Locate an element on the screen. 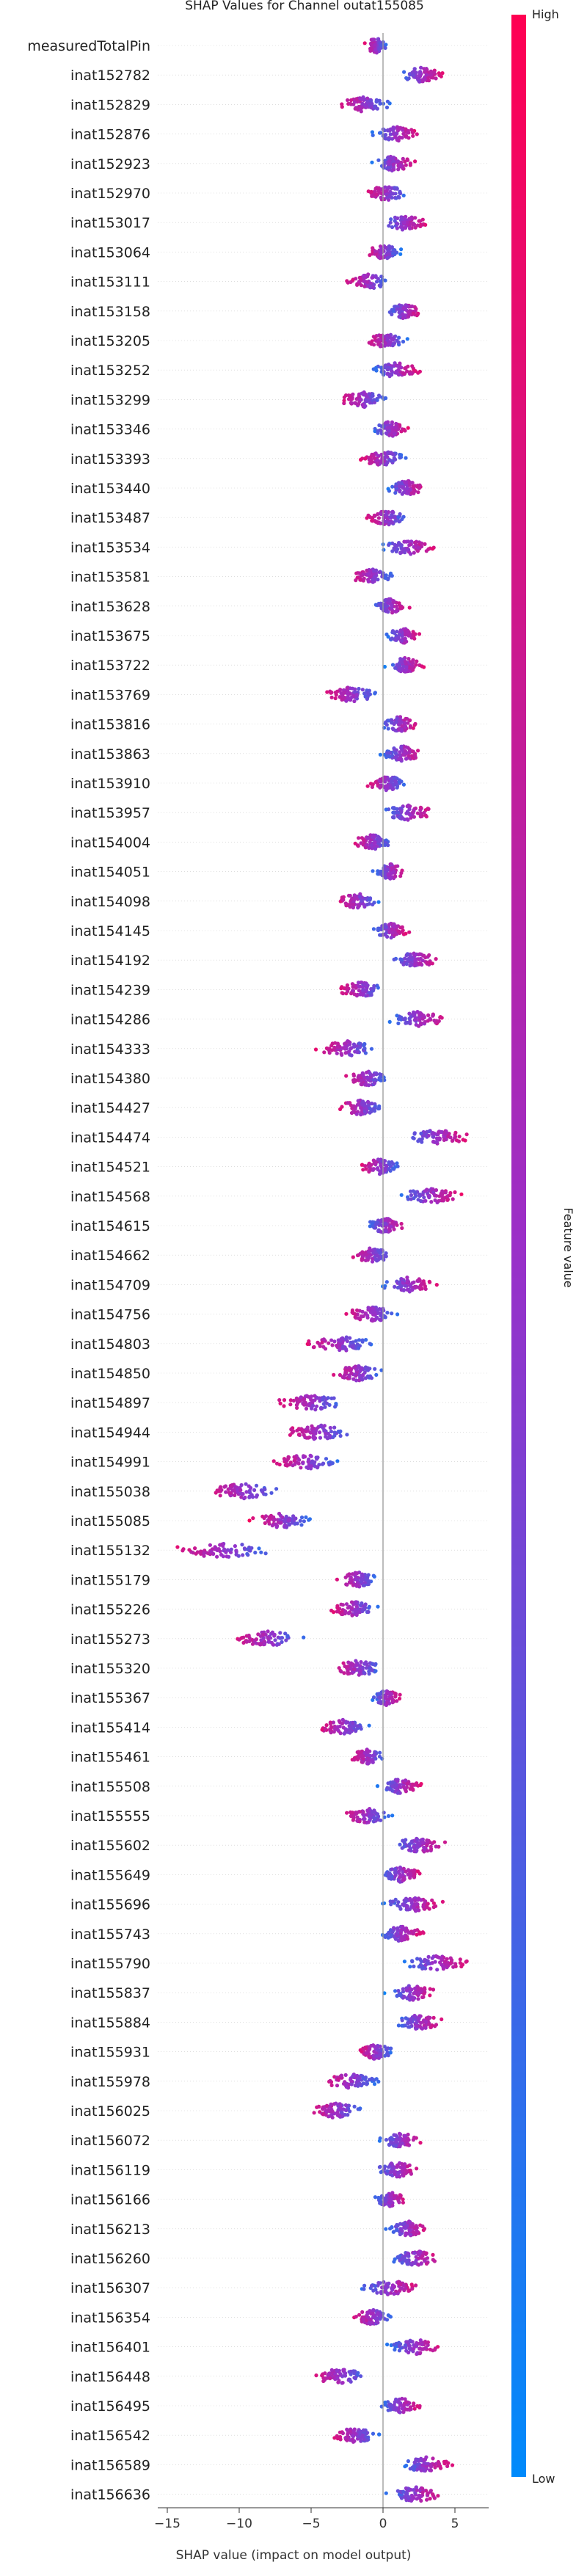 The height and width of the screenshot is (2576, 587). feature-label: inat155414 is located at coordinates (110, 1728).